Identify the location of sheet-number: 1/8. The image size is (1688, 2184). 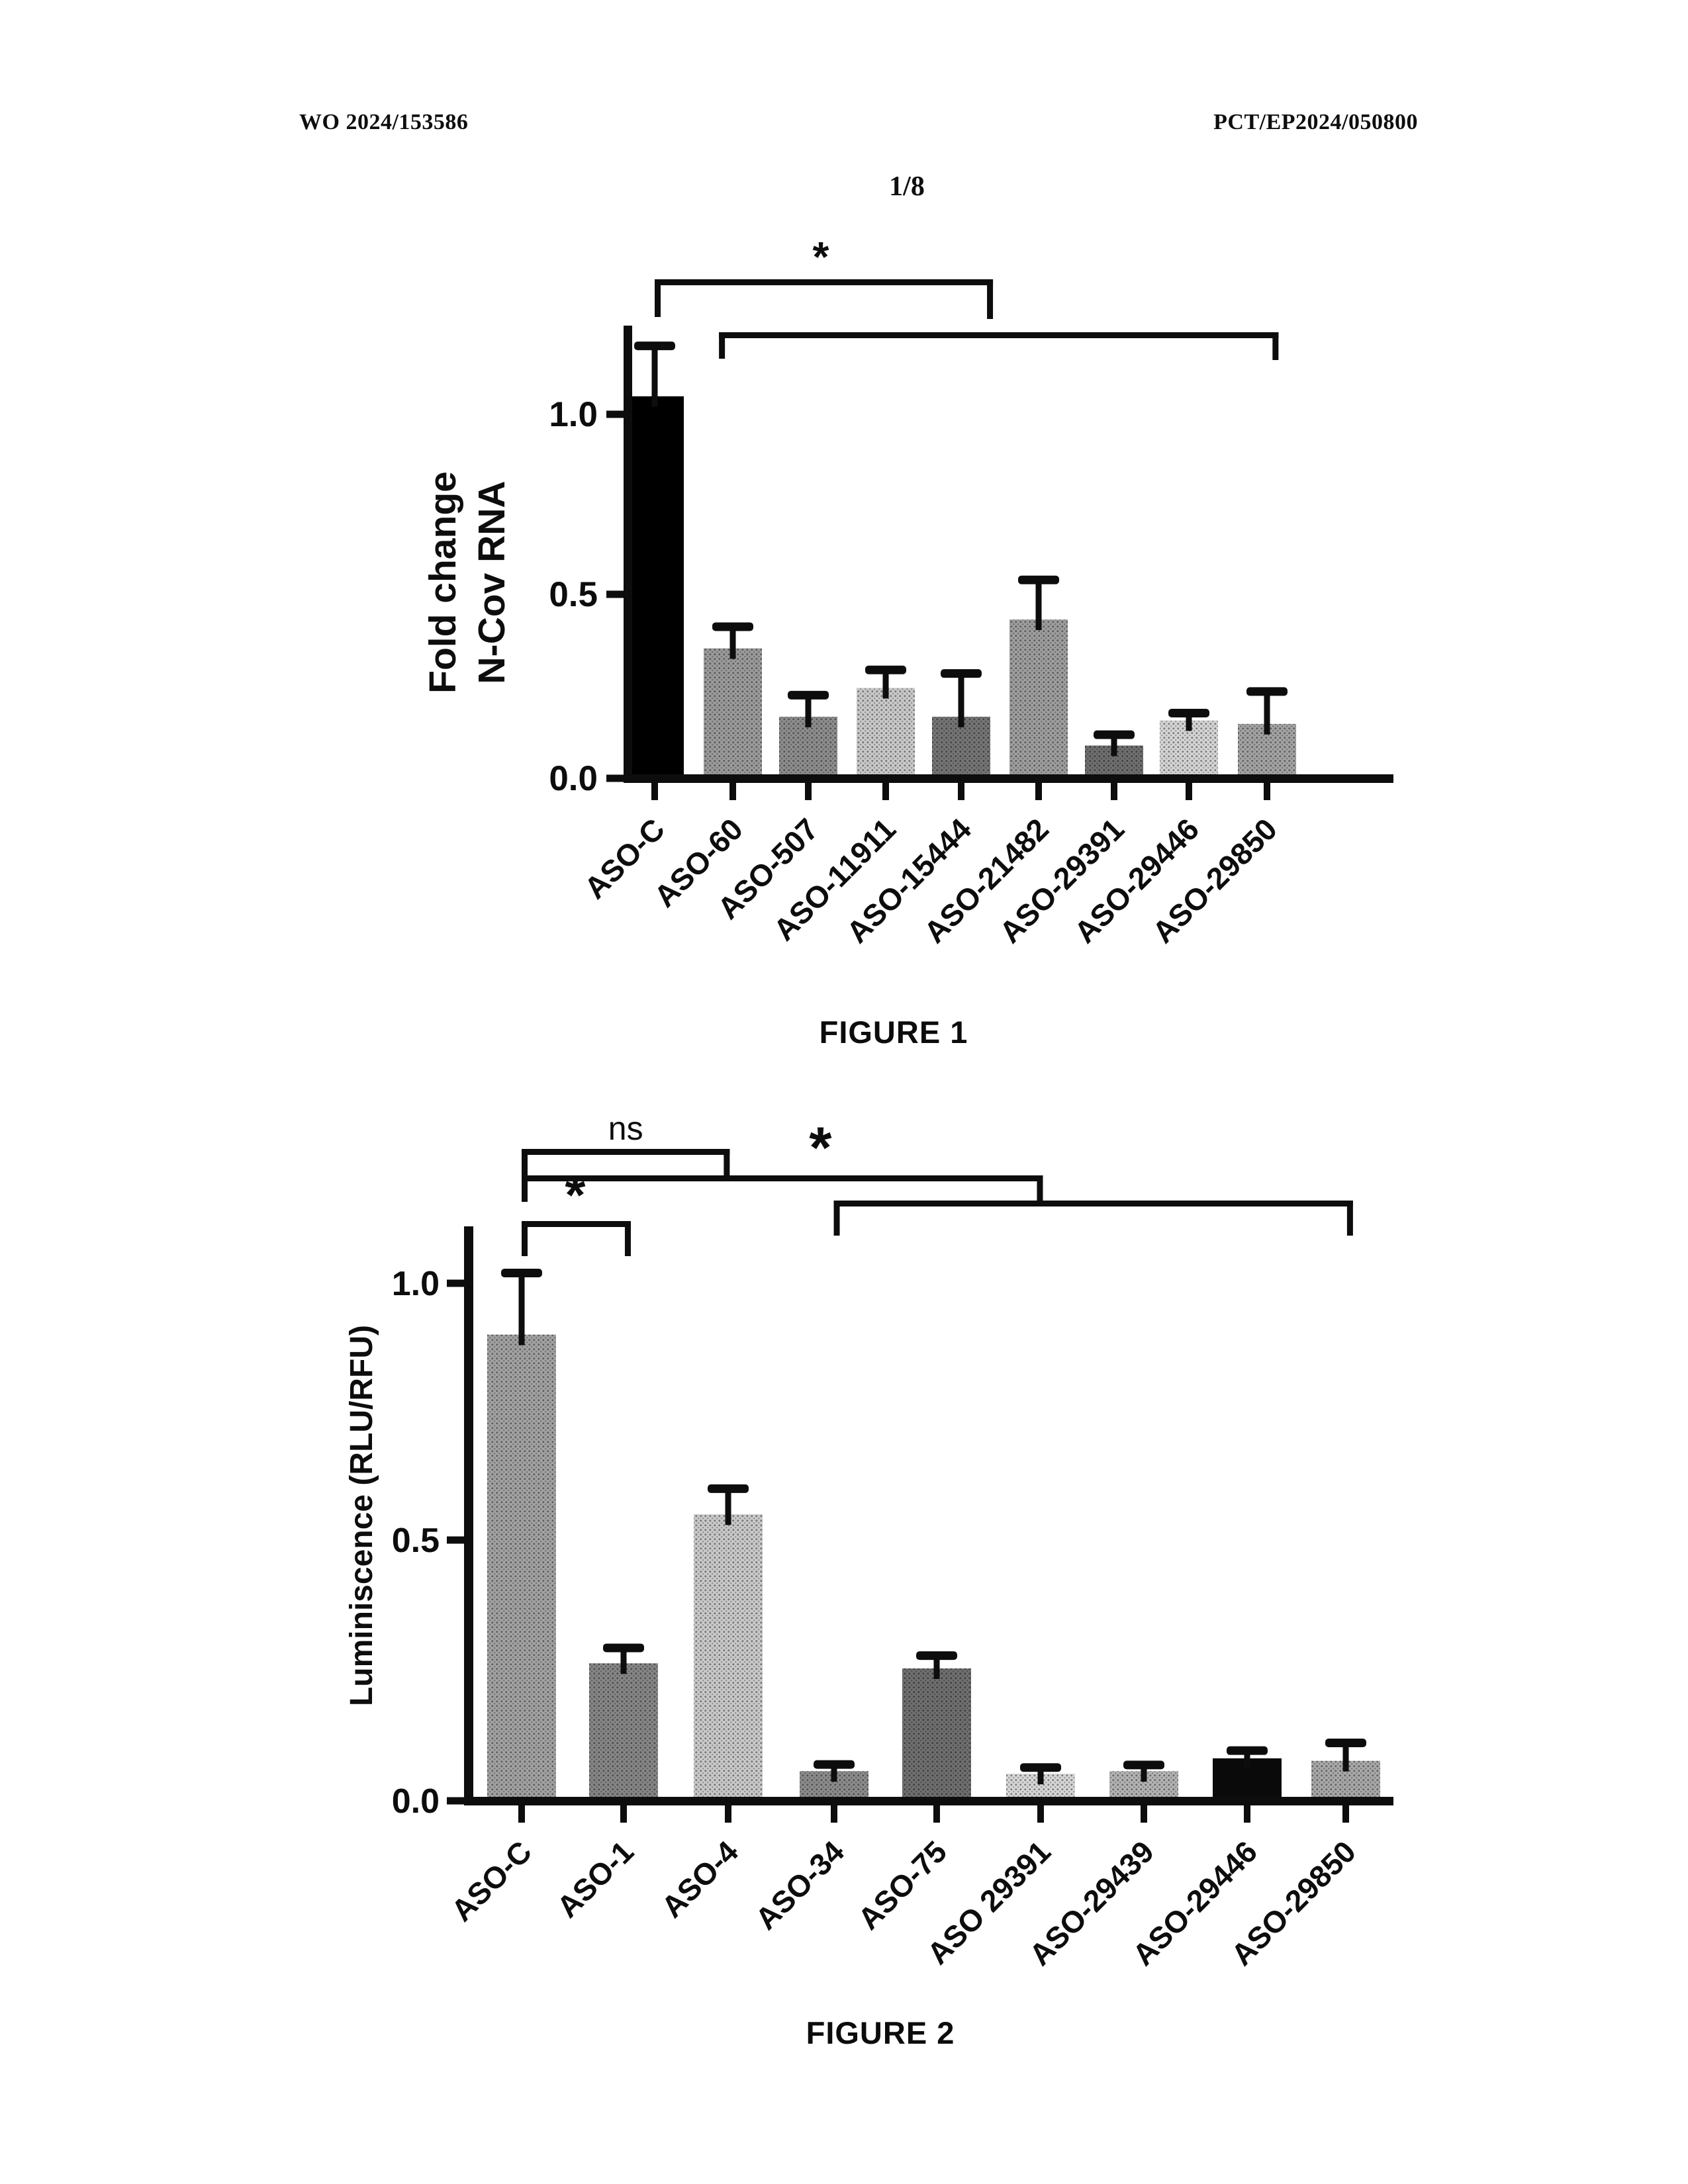
(907, 187).